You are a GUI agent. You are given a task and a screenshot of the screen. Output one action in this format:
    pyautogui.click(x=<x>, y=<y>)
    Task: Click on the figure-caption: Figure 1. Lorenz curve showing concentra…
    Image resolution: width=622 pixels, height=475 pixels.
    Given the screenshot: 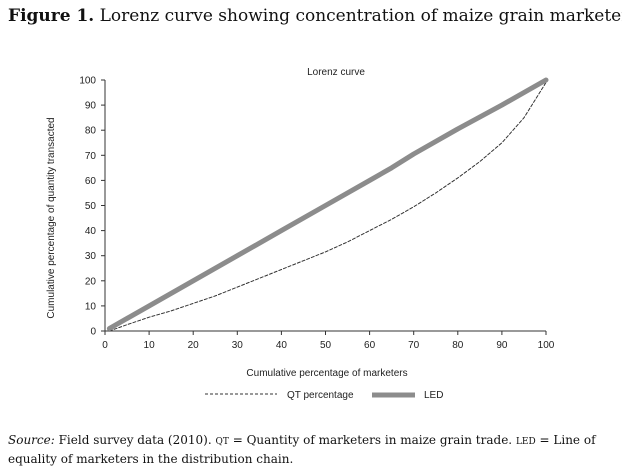 What is the action you would take?
    pyautogui.click(x=315, y=16)
    